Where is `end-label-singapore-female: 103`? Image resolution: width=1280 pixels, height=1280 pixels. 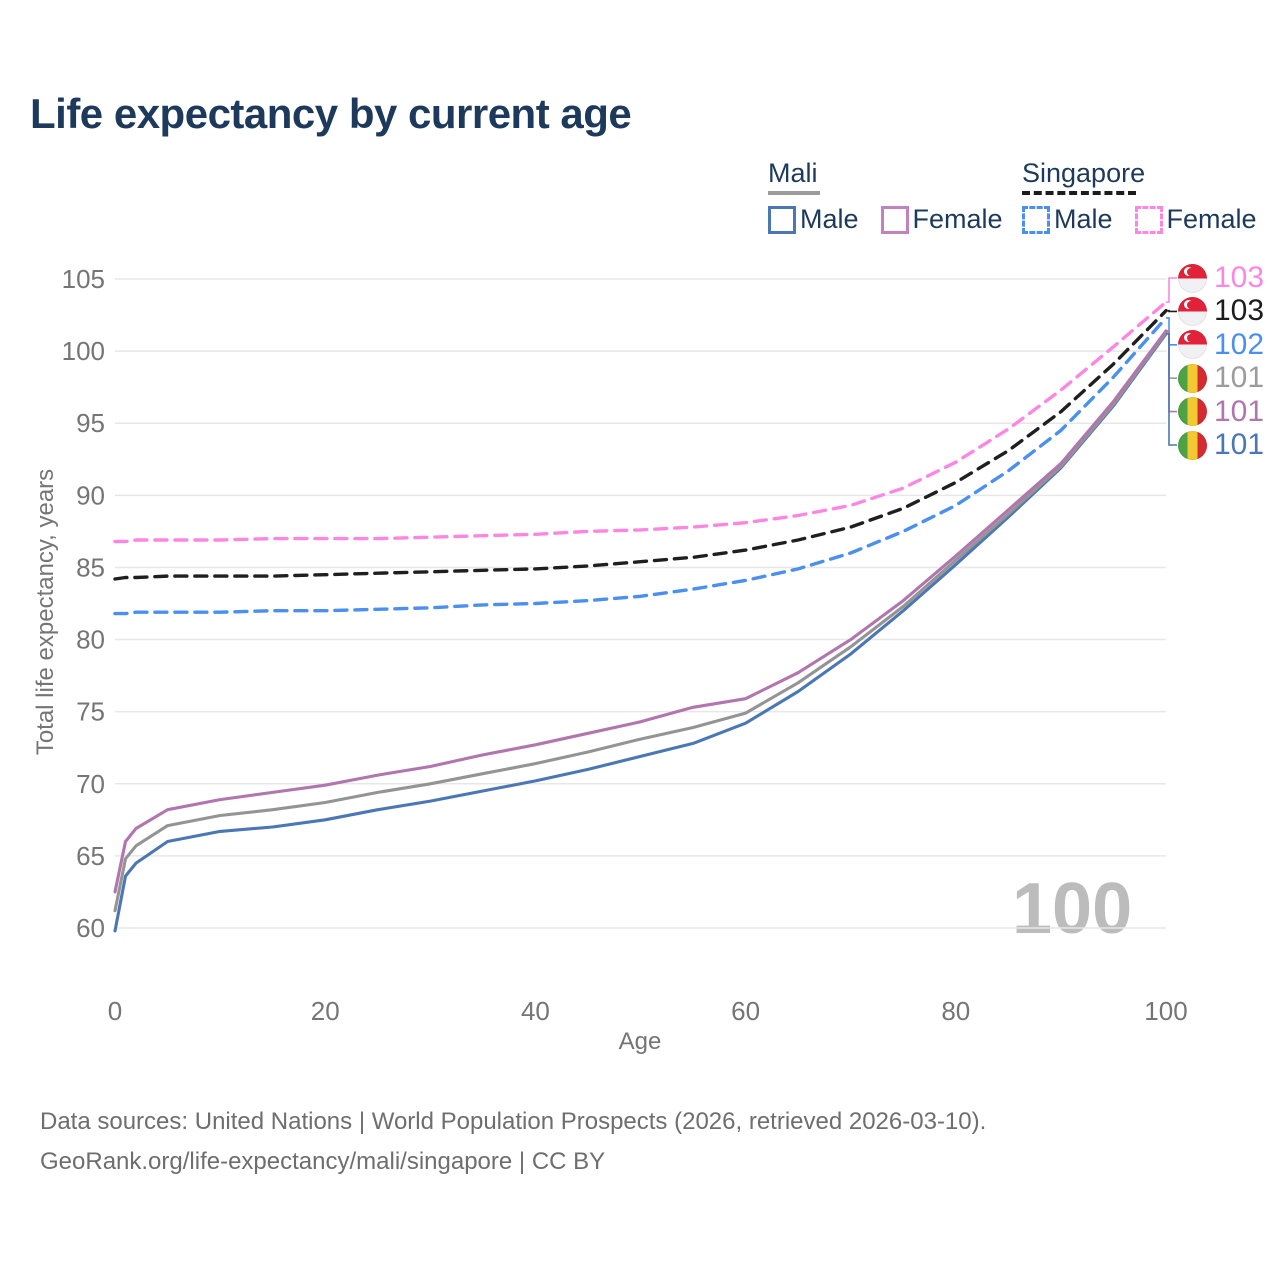 end-label-singapore-female: 103 is located at coordinates (1221, 278).